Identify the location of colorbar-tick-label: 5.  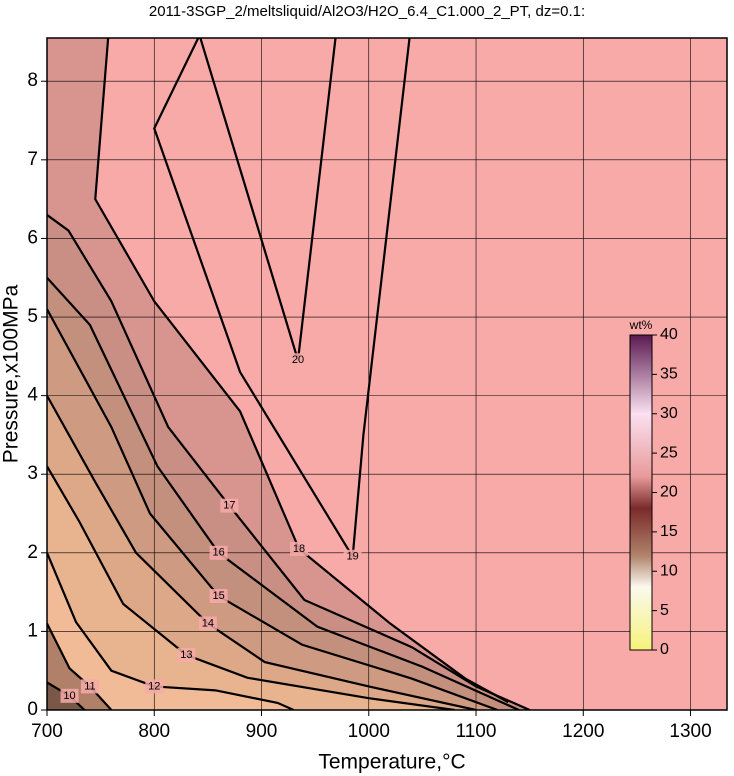
(664, 610).